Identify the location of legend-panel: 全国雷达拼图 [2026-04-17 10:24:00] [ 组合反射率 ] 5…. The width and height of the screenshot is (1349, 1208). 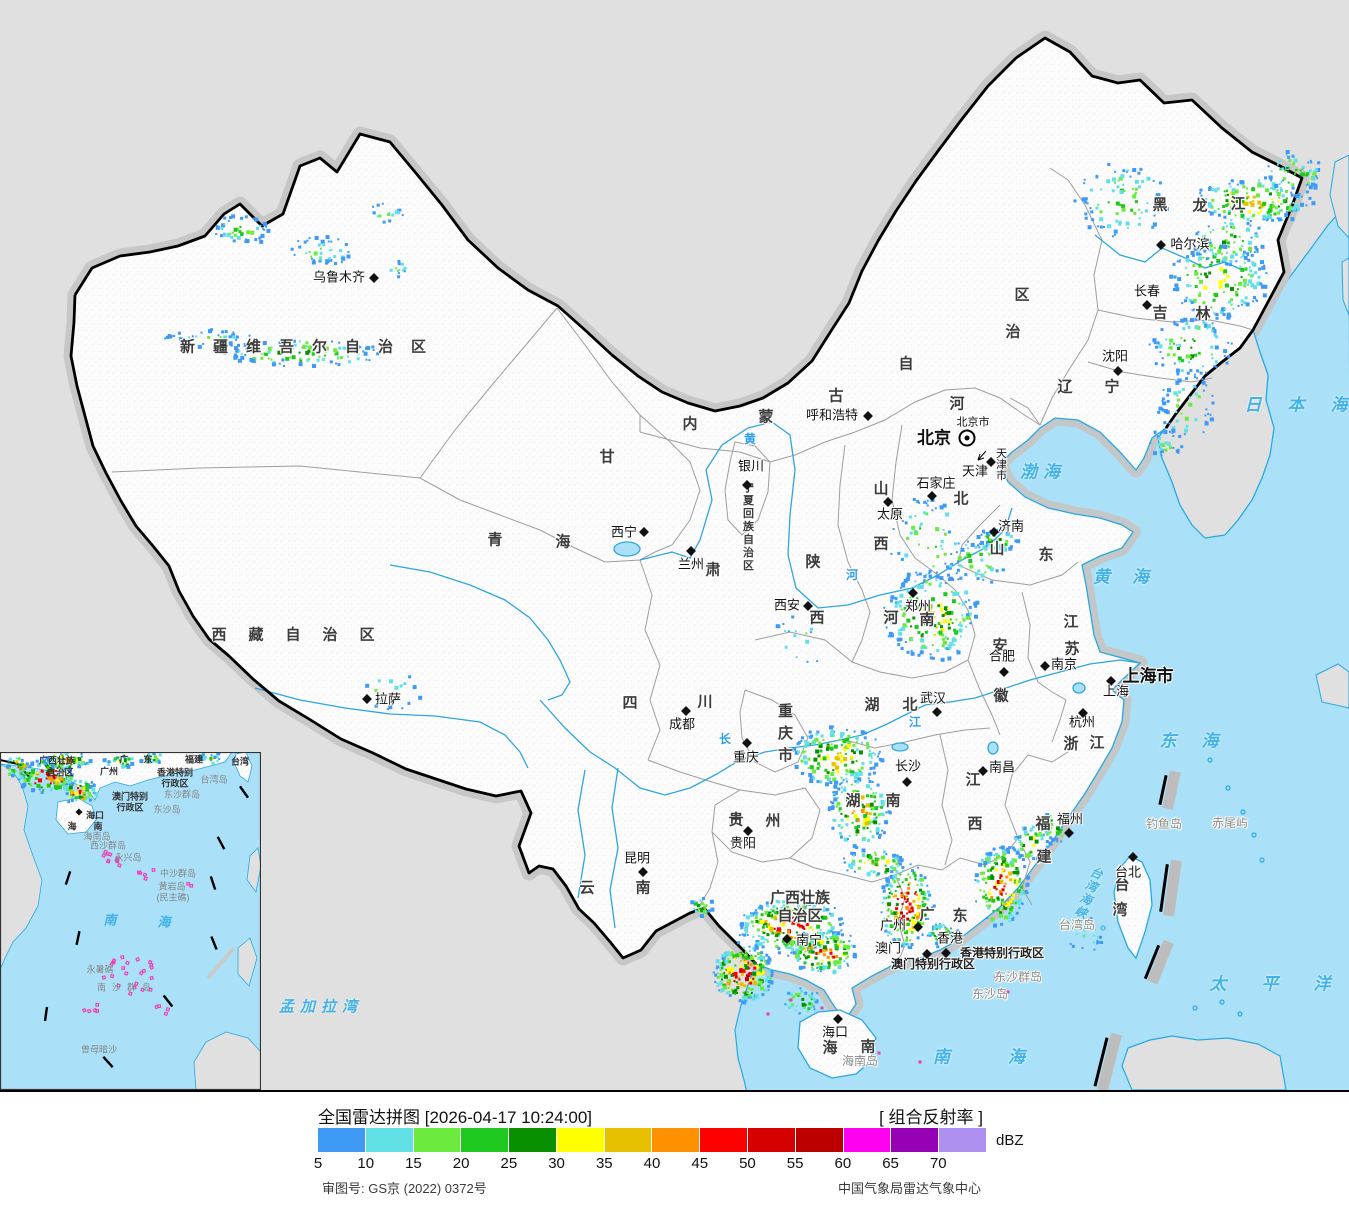
(674, 1150).